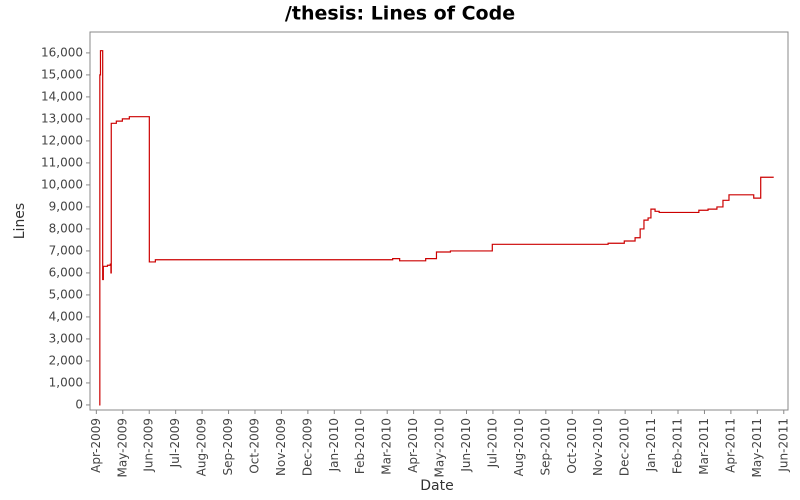  I want to click on x-tick-label: Nov-2009, so click(281, 447).